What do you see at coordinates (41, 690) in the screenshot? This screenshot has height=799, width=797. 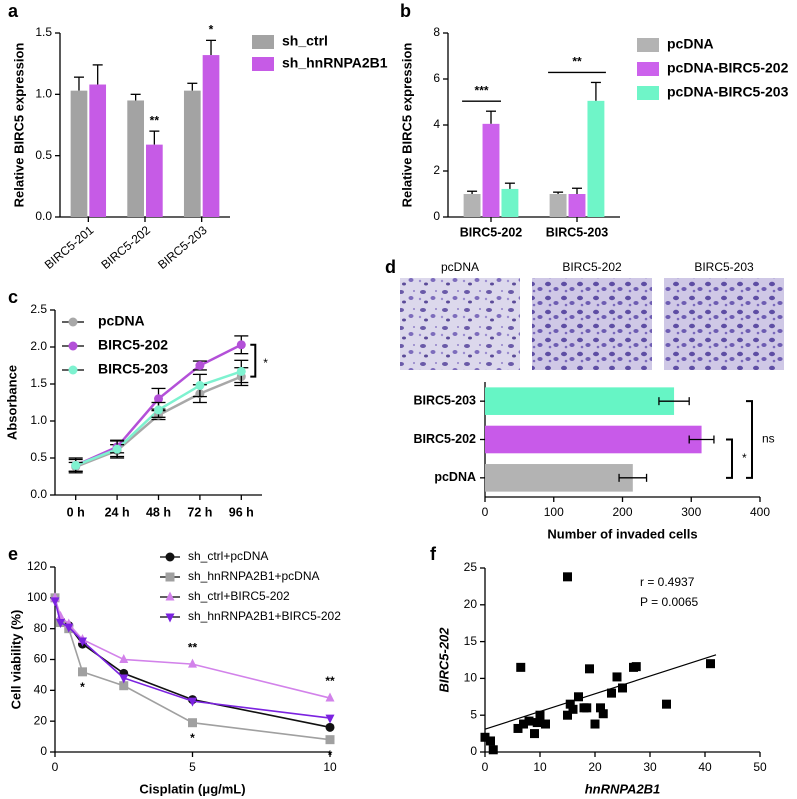 I see `y-tick-label: 40` at bounding box center [41, 690].